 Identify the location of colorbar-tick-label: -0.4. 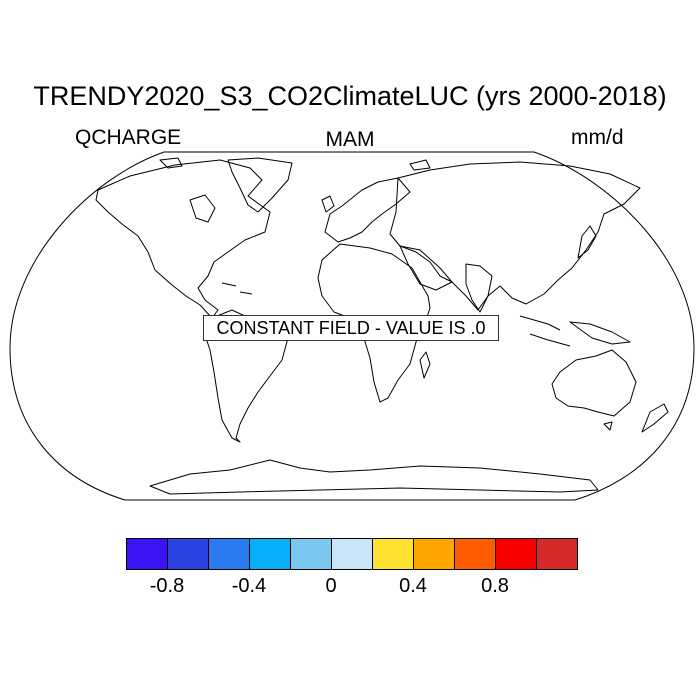
(249, 586).